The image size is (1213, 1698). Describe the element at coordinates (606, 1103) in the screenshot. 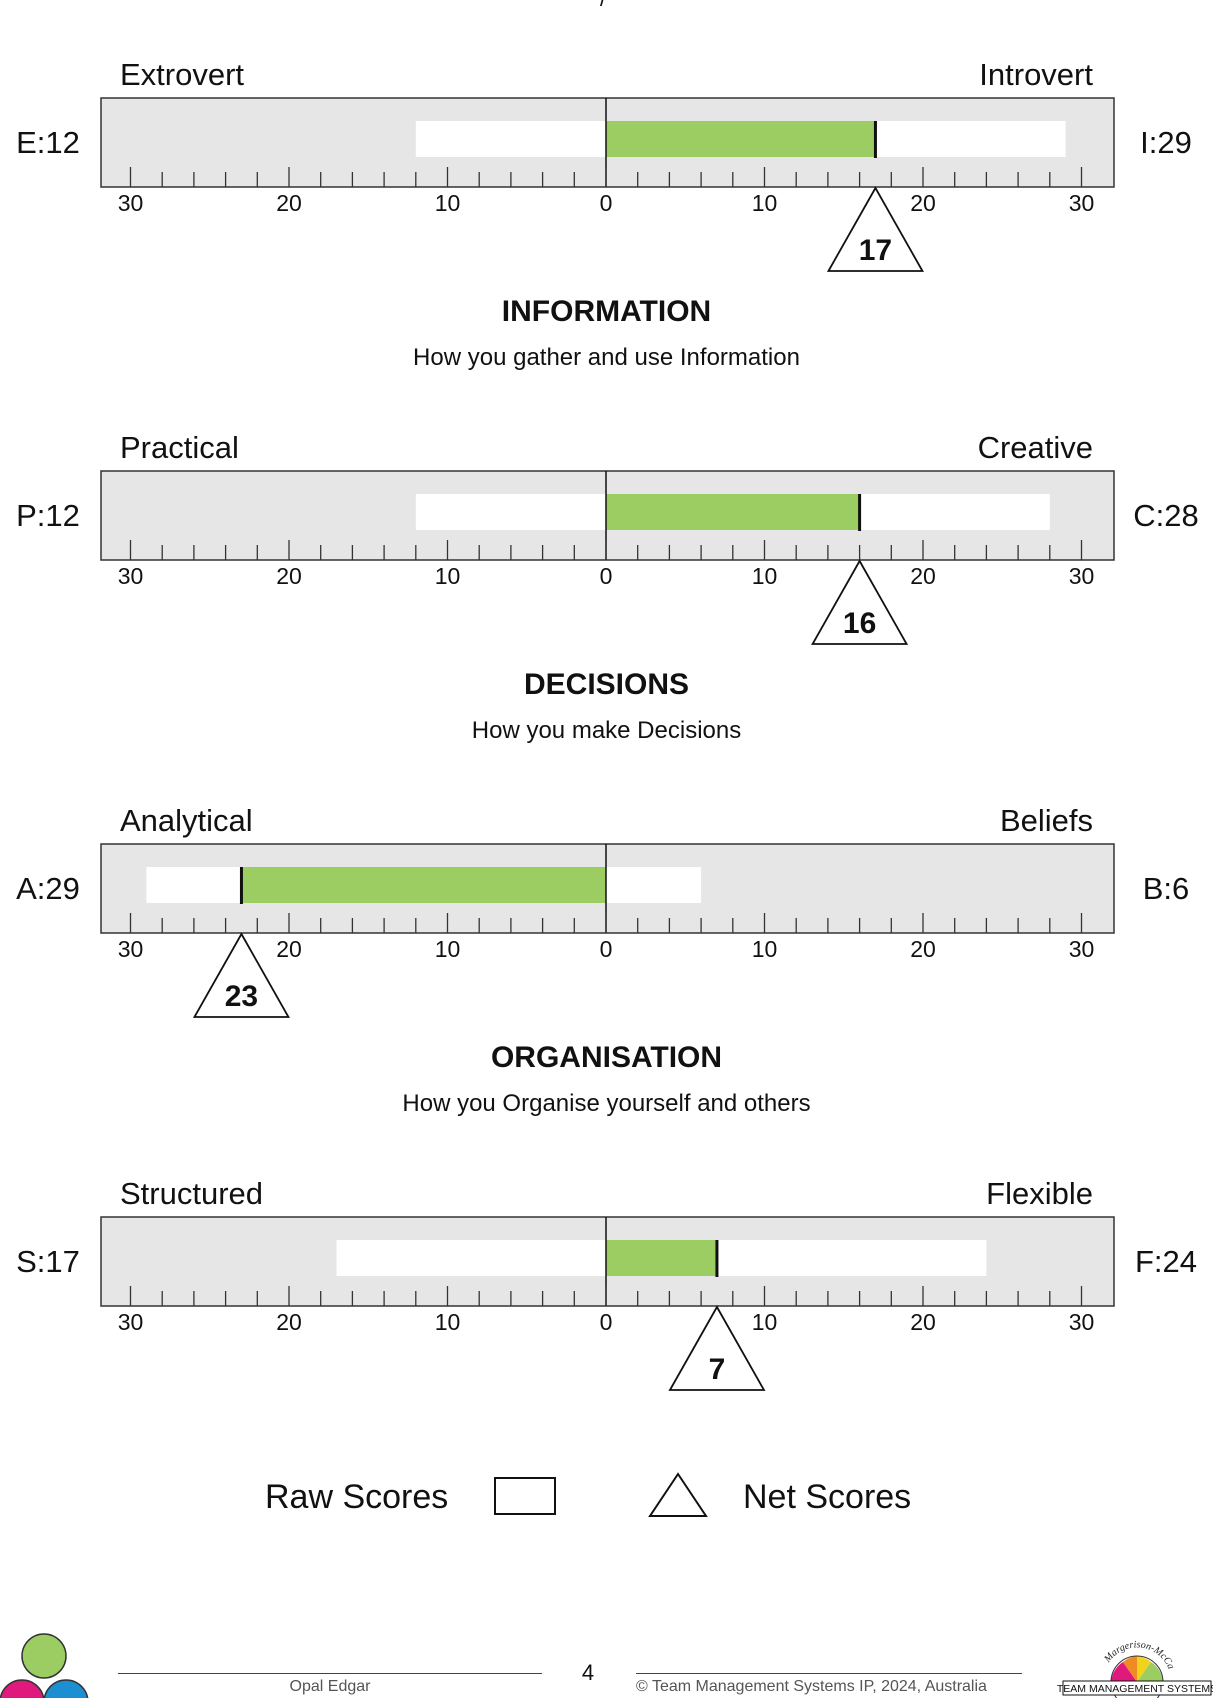

I see `section-subtitle-organisation: How you Organise yourself and others` at that location.